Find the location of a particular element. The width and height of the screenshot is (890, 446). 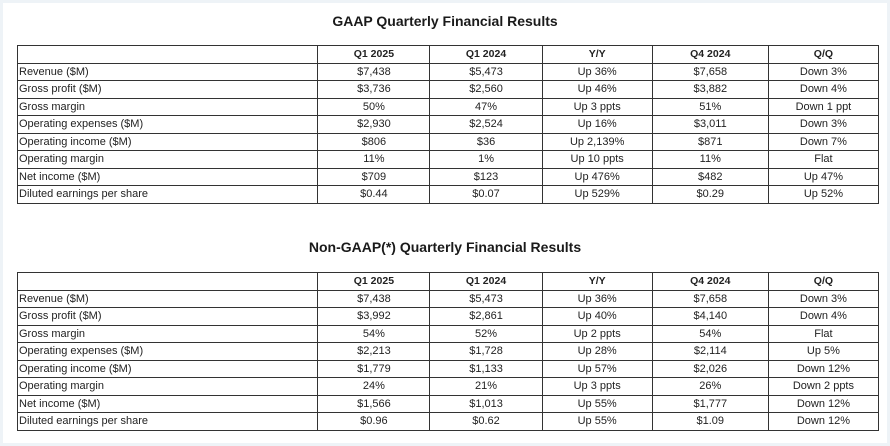

table-cell: Up 3 ppts is located at coordinates (597, 386).